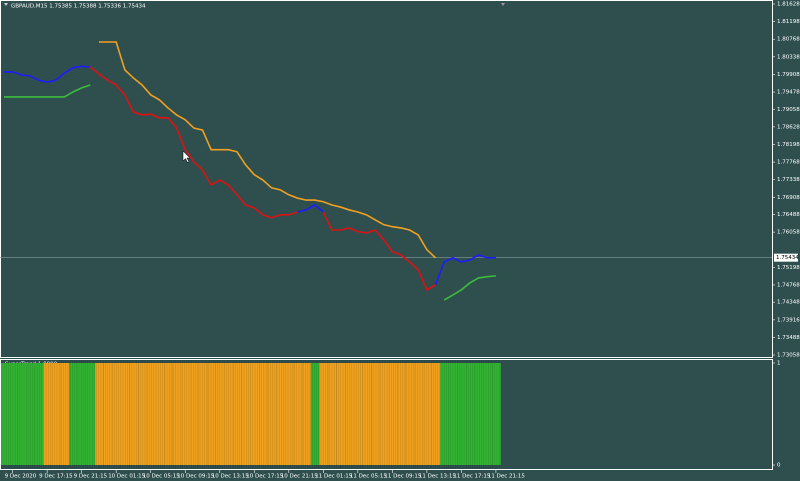 Image resolution: width=800 pixels, height=481 pixels. What do you see at coordinates (788, 285) in the screenshot?
I see `y-tick-label: 1.74768` at bounding box center [788, 285].